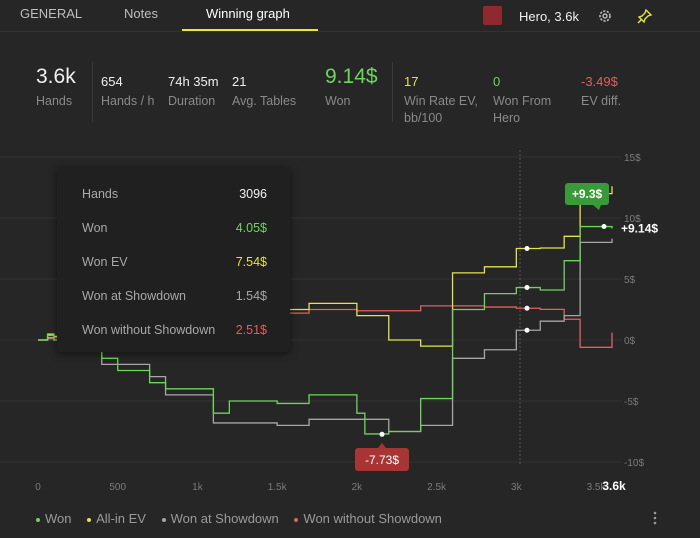 This screenshot has height=538, width=700. Describe the element at coordinates (250, 30) in the screenshot. I see `active-tab-indicator` at that location.